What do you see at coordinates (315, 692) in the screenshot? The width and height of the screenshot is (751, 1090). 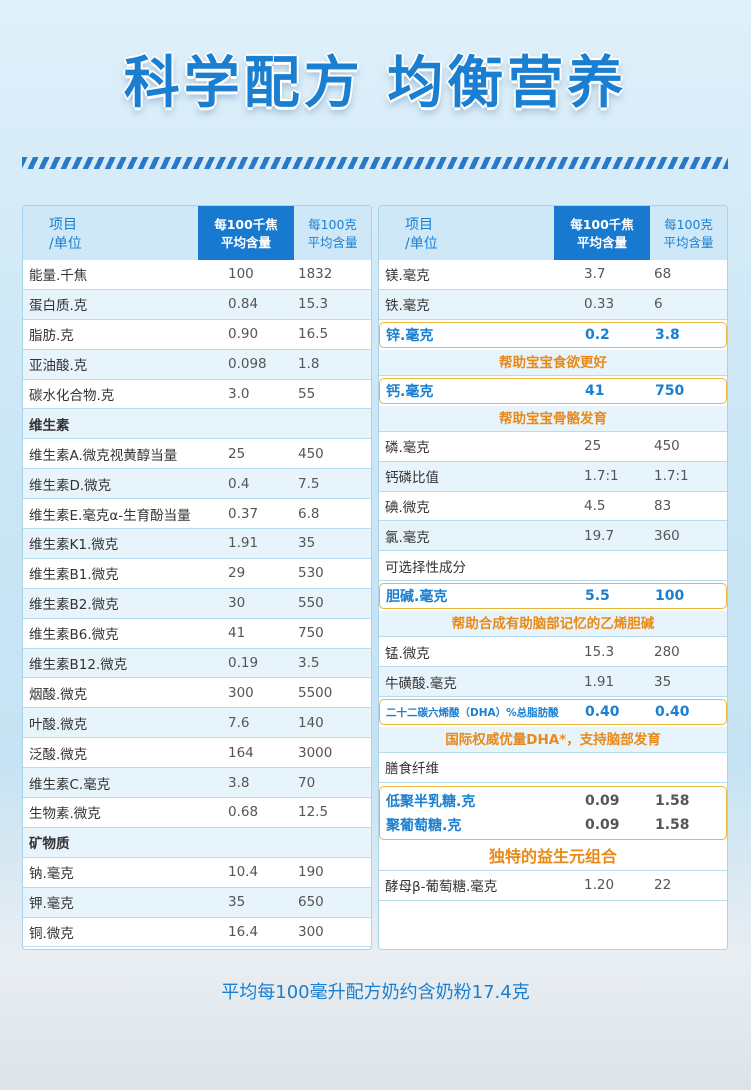 I see `value-per-g: 5500` at bounding box center [315, 692].